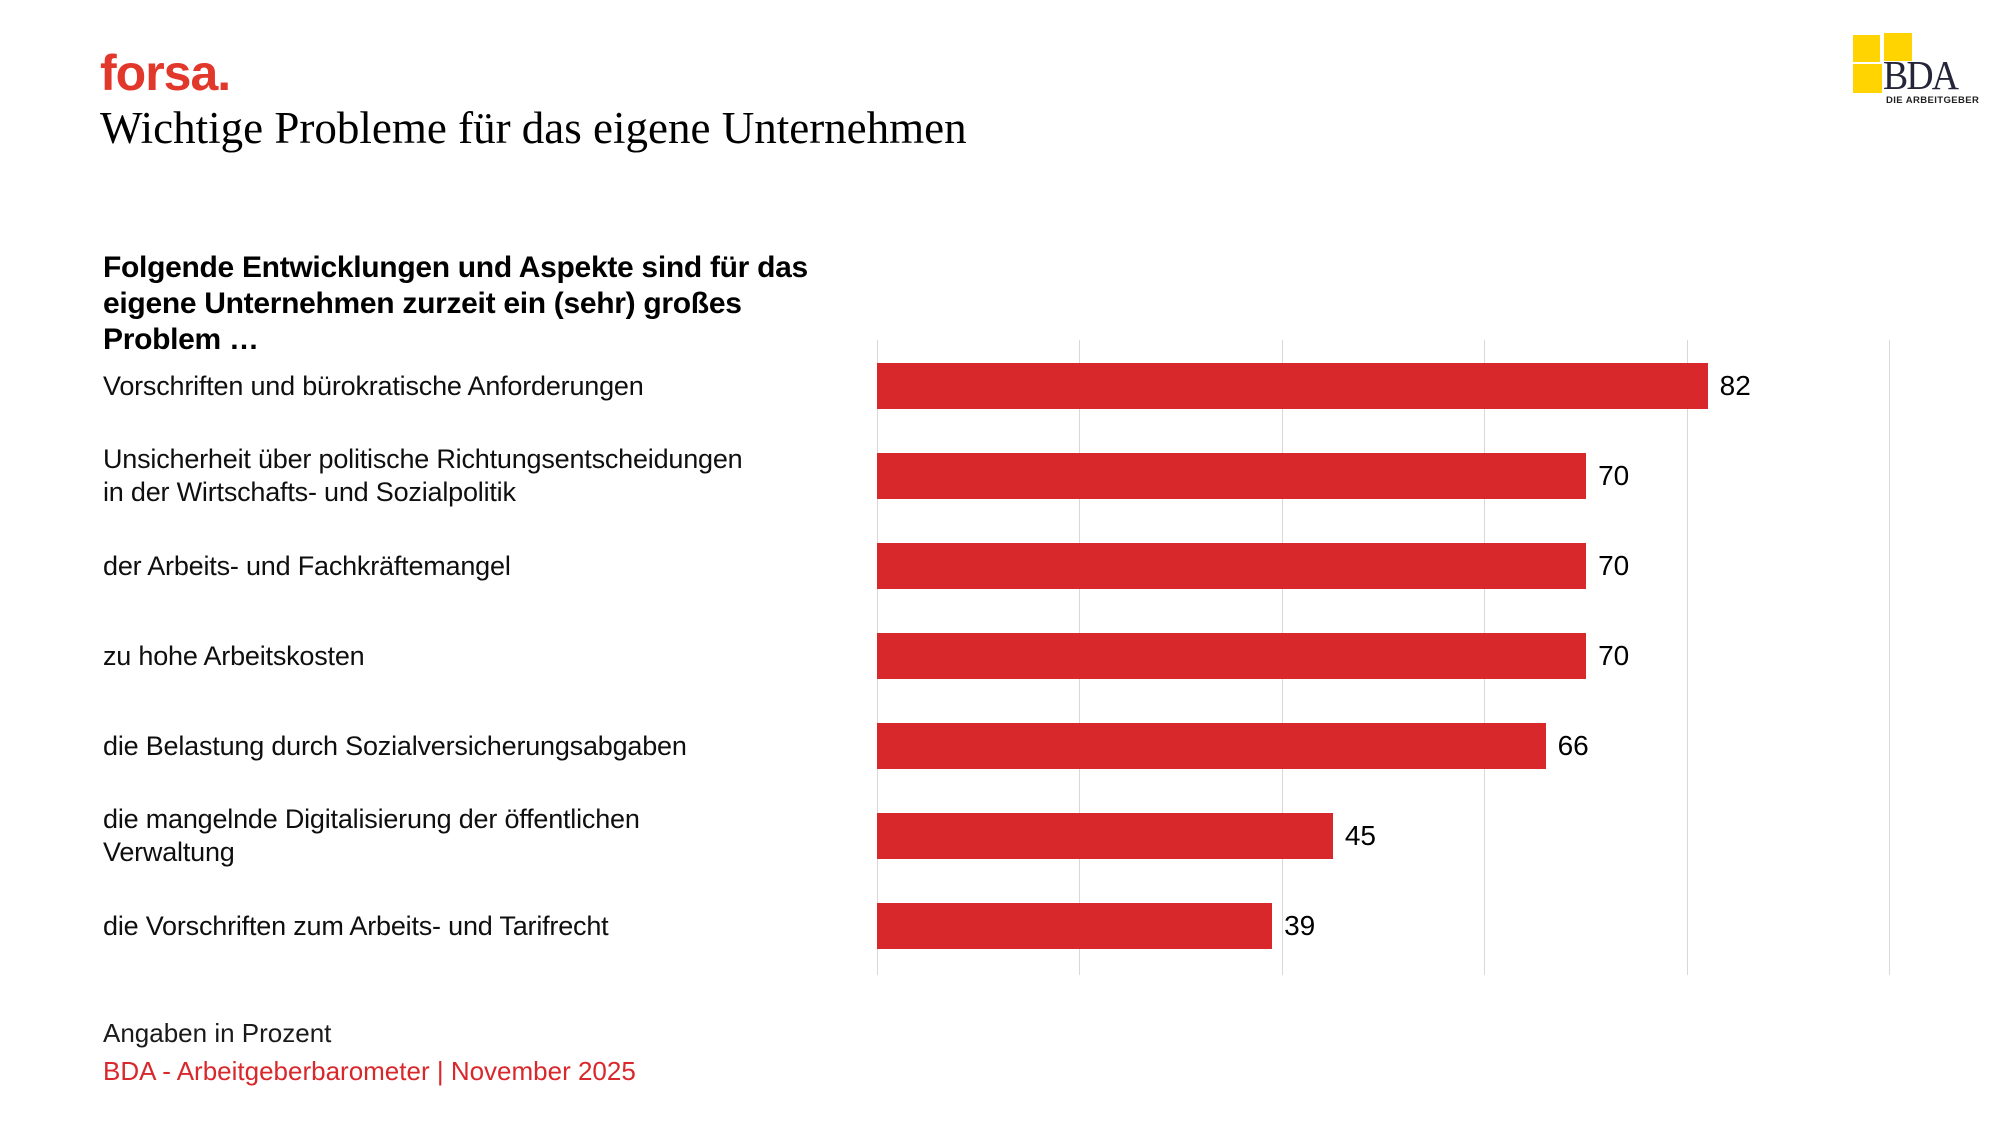 The width and height of the screenshot is (2014, 1131). I want to click on bar-plot: 39, so click(1383, 926).